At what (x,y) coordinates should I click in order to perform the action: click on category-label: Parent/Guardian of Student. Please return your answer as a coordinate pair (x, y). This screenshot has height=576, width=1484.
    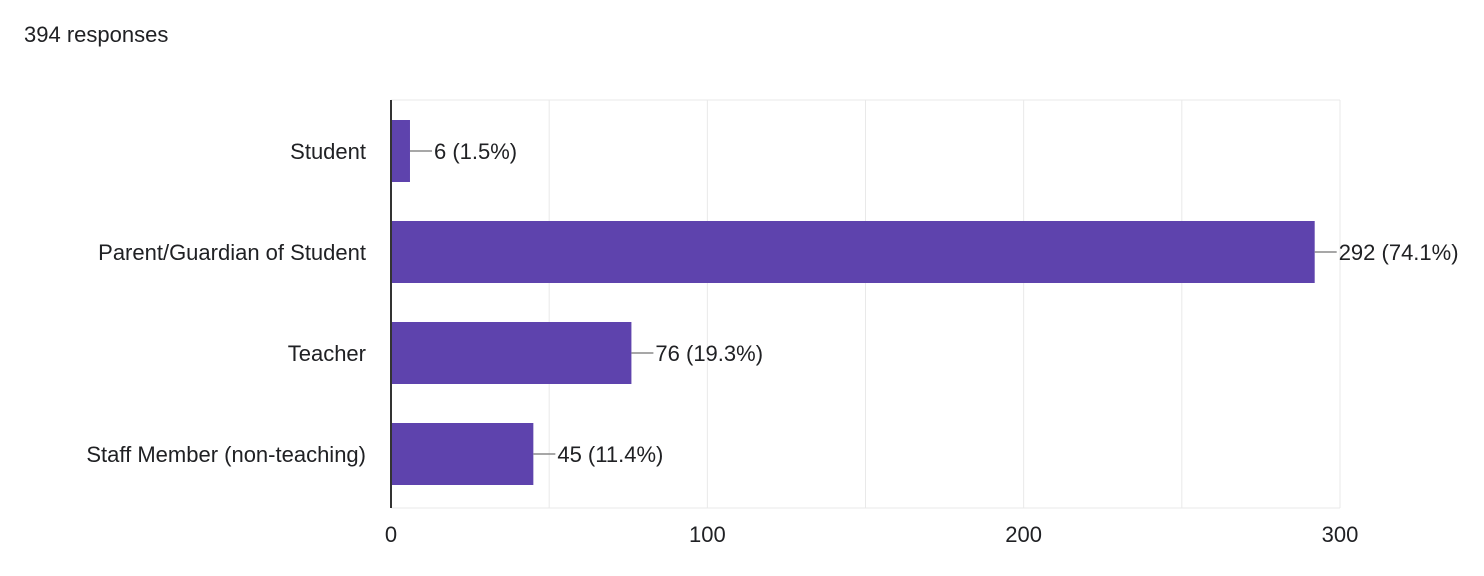
    Looking at the image, I should click on (232, 252).